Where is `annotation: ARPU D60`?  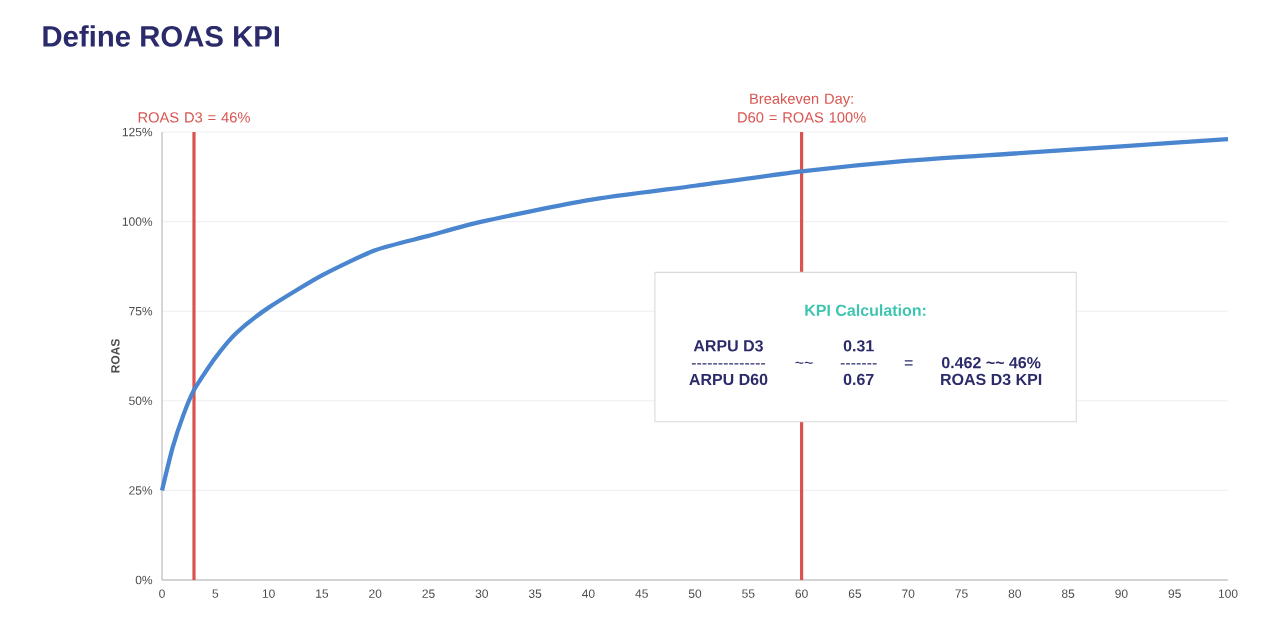 annotation: ARPU D60 is located at coordinates (728, 379).